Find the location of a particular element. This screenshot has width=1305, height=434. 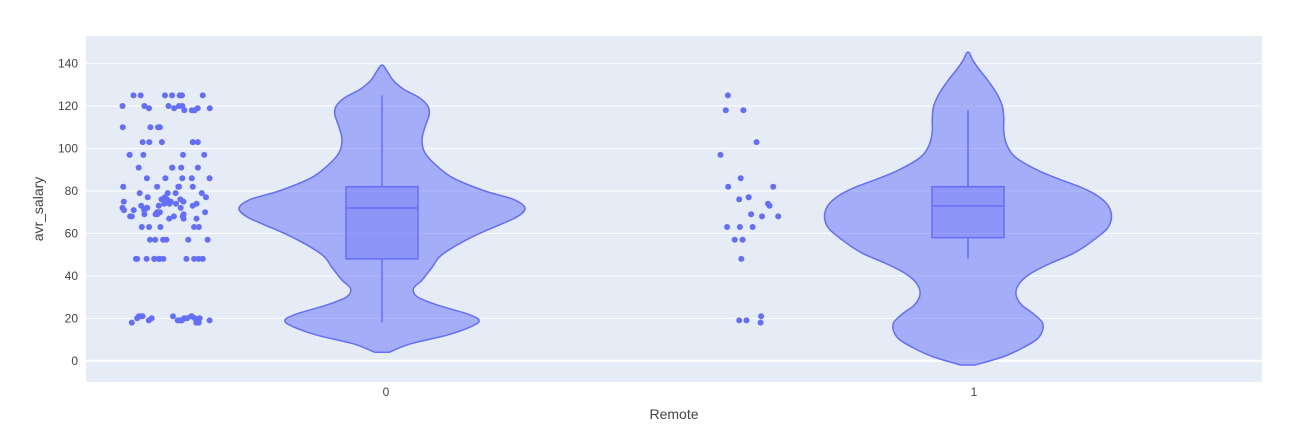

x-tick-label-0: 0 is located at coordinates (386, 392).